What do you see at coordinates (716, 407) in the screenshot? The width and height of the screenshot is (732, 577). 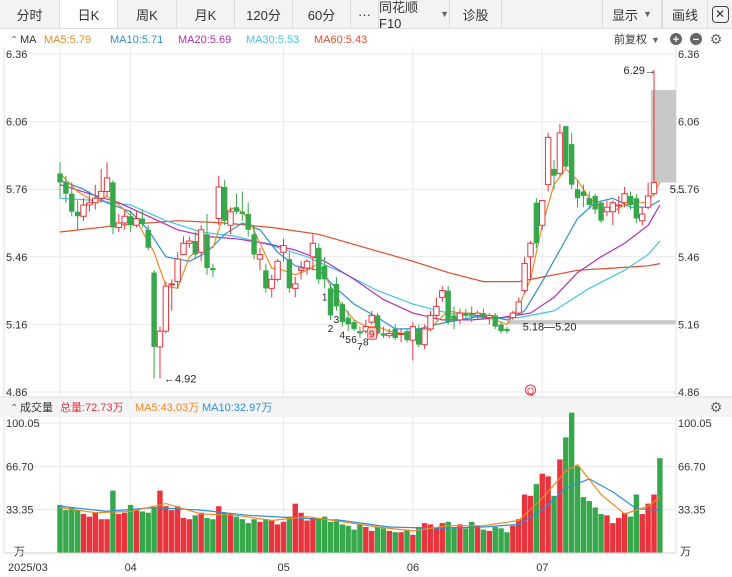 I see `gear-icon: ⚙` at bounding box center [716, 407].